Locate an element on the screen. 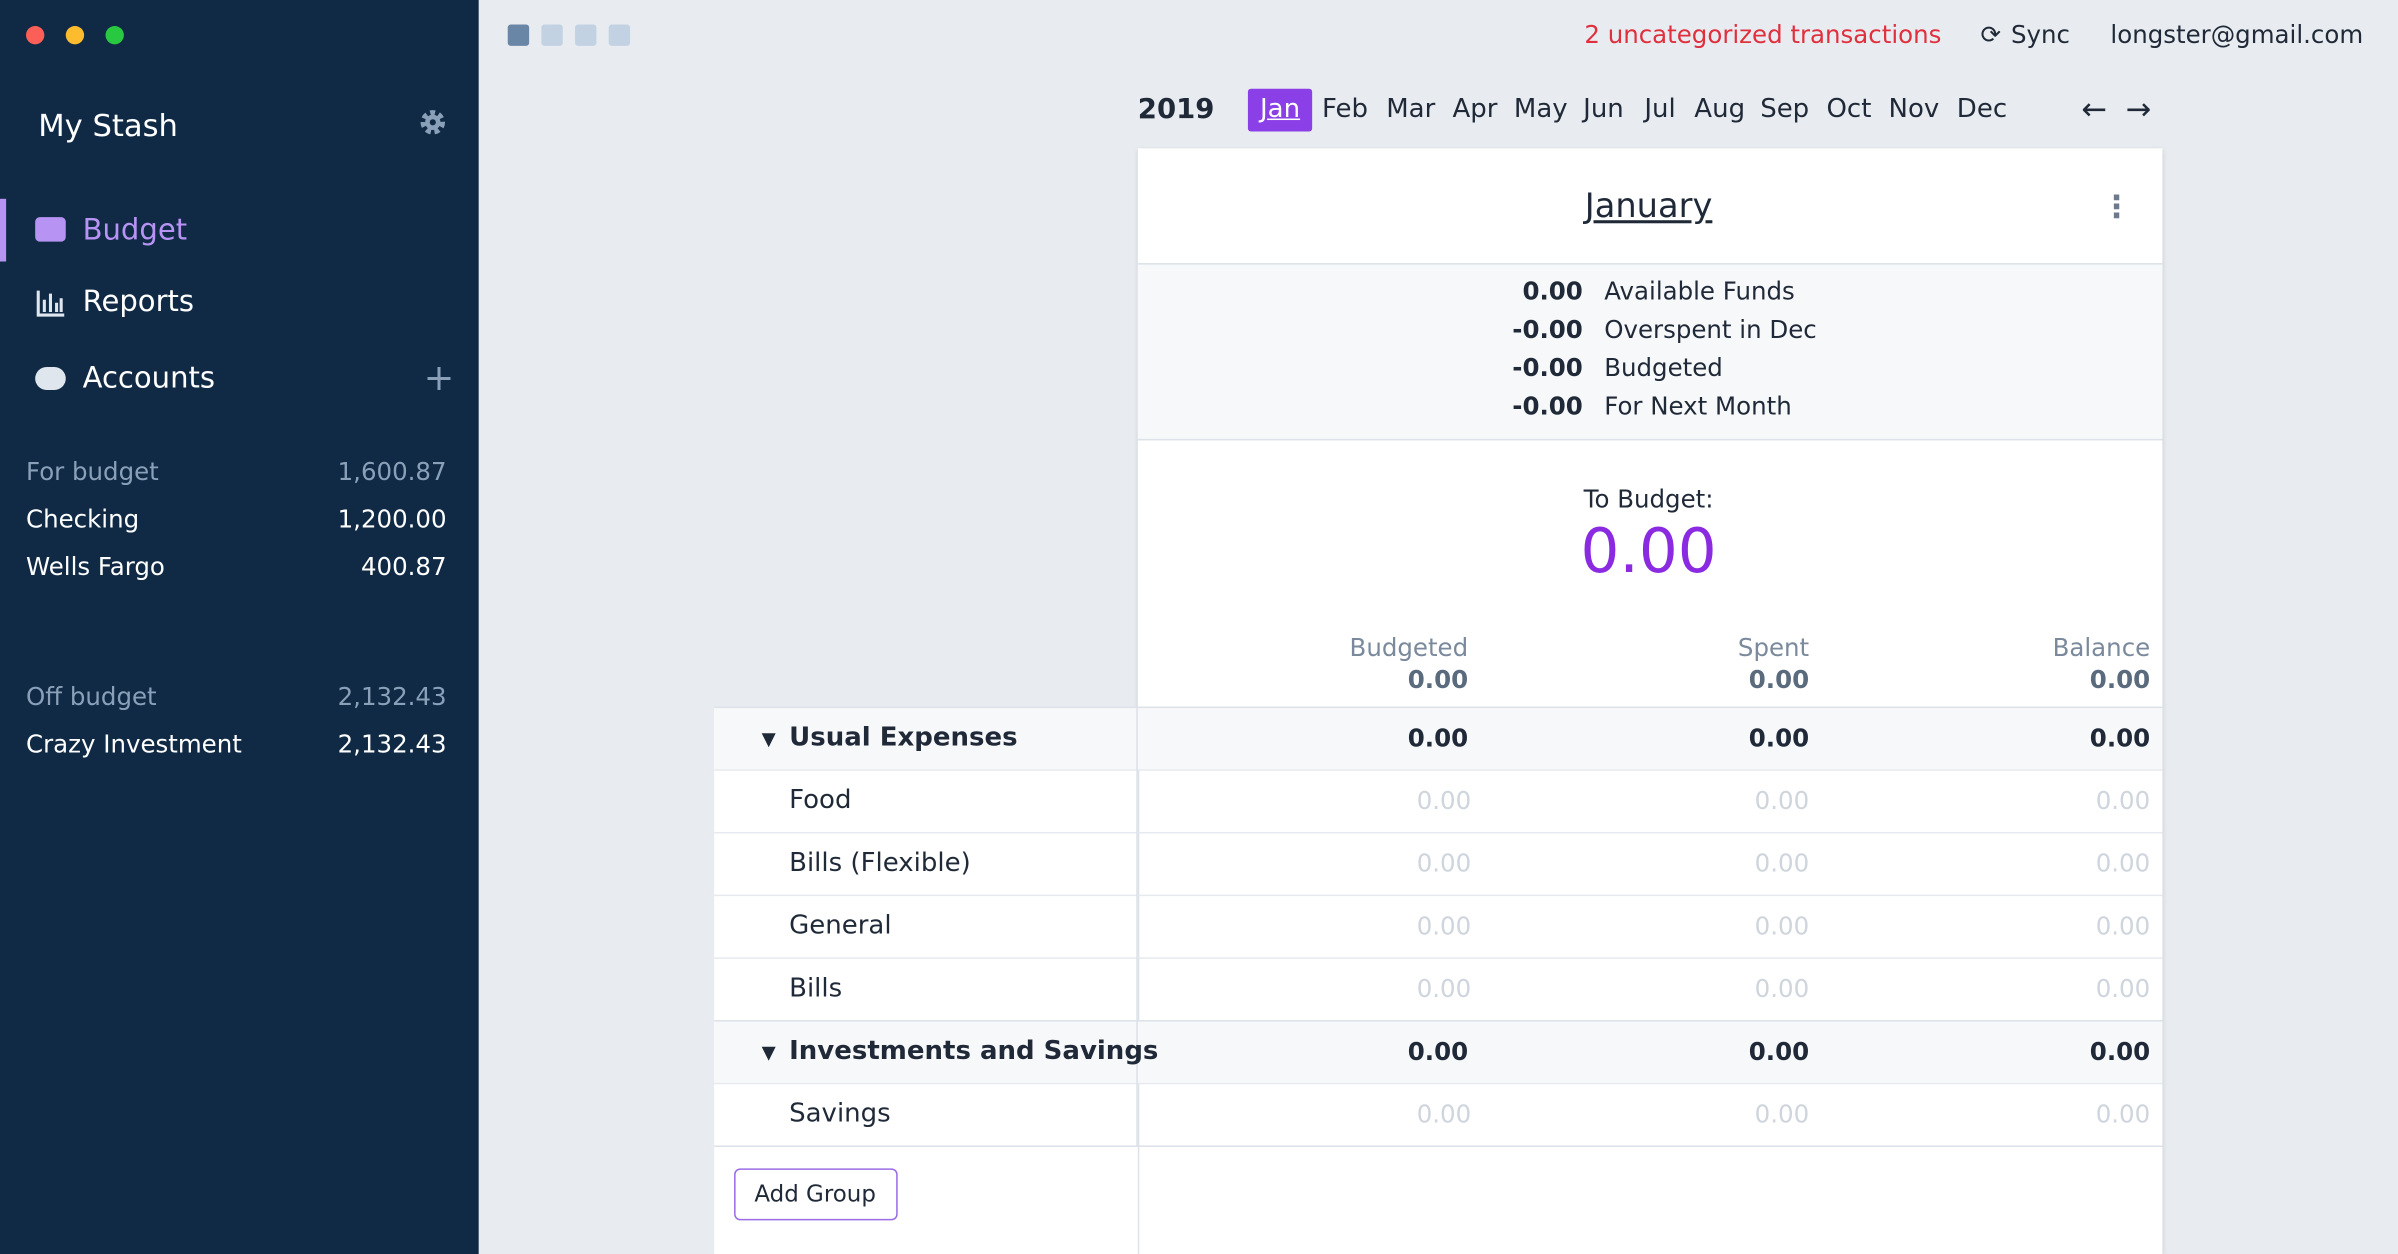 The width and height of the screenshot is (2398, 1254). minimize-button is located at coordinates (75, 35).